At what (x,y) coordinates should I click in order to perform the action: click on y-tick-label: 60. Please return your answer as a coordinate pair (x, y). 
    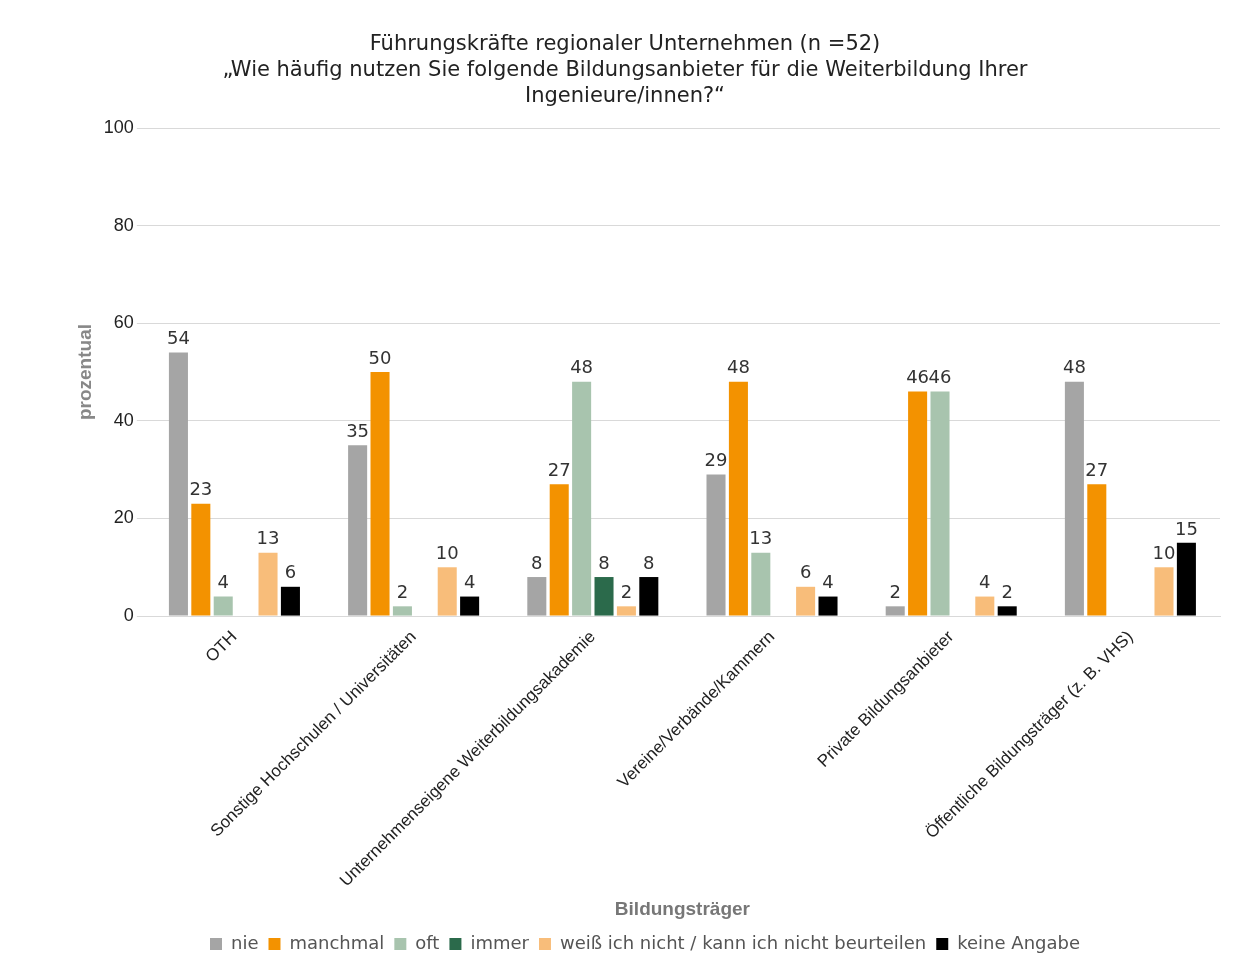
    Looking at the image, I should click on (123, 322).